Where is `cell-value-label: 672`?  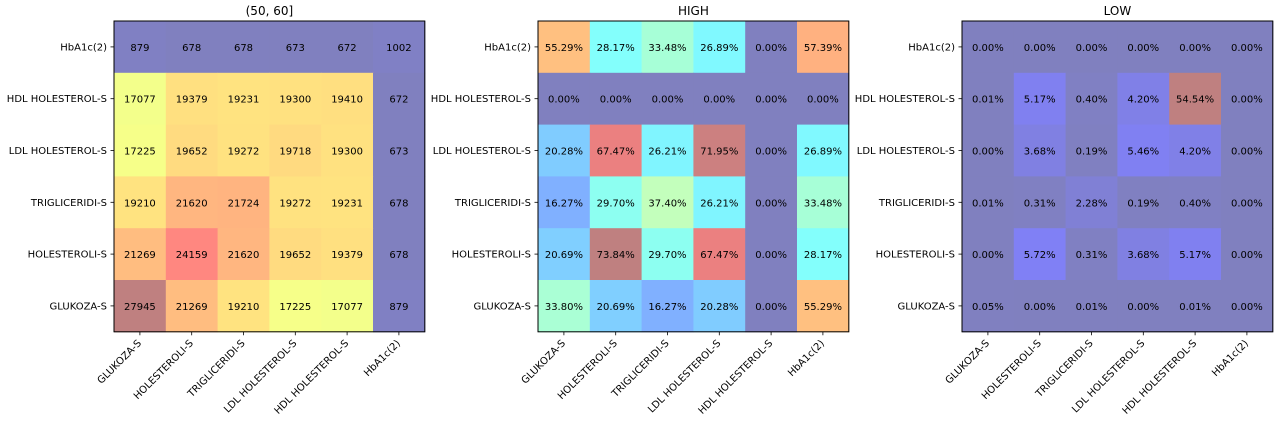
cell-value-label: 672 is located at coordinates (398, 100).